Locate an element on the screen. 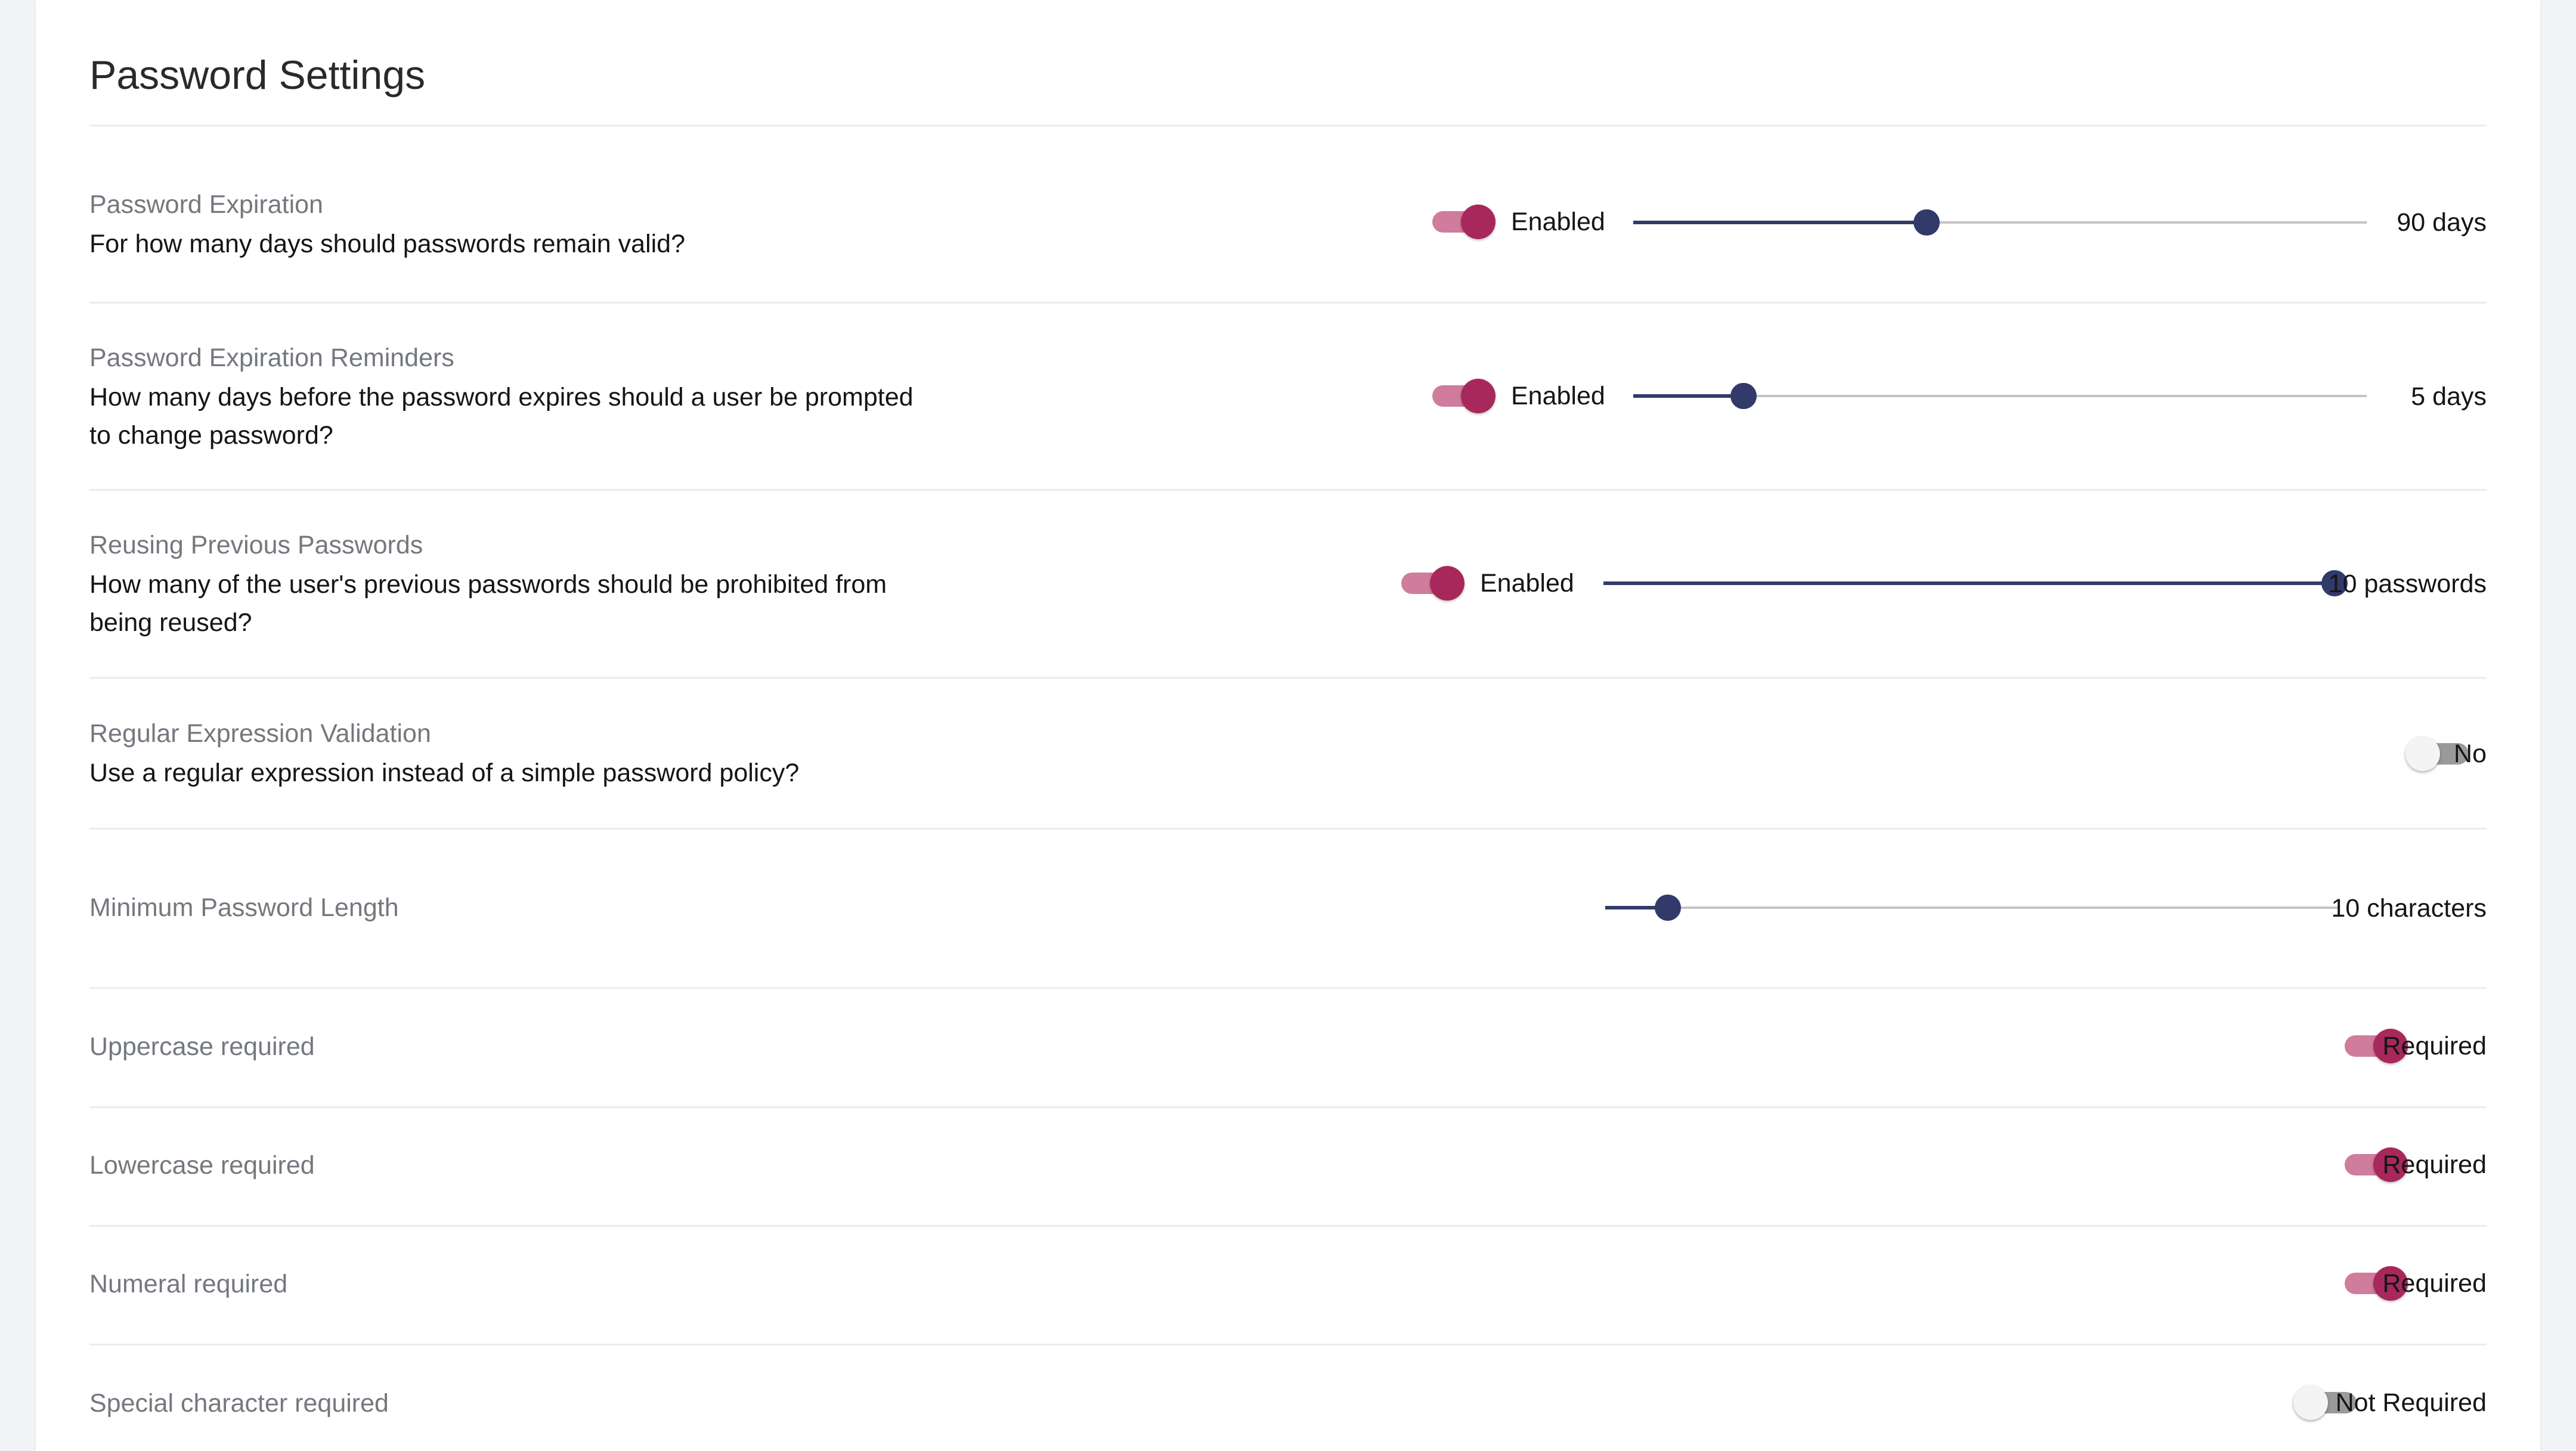 The image size is (2576, 1451). numeral-toggle-text: Required is located at coordinates (2434, 1283).